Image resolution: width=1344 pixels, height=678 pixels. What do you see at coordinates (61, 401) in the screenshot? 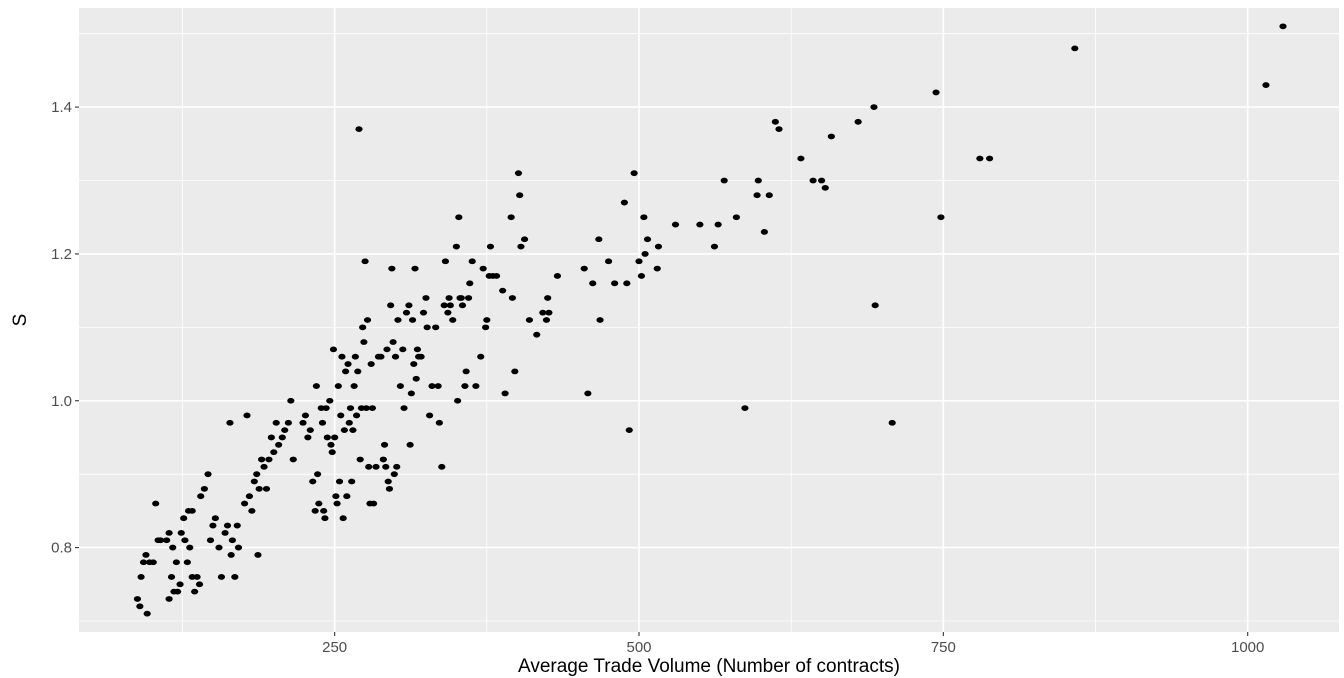
I see `y-tick-label: 1.0` at bounding box center [61, 401].